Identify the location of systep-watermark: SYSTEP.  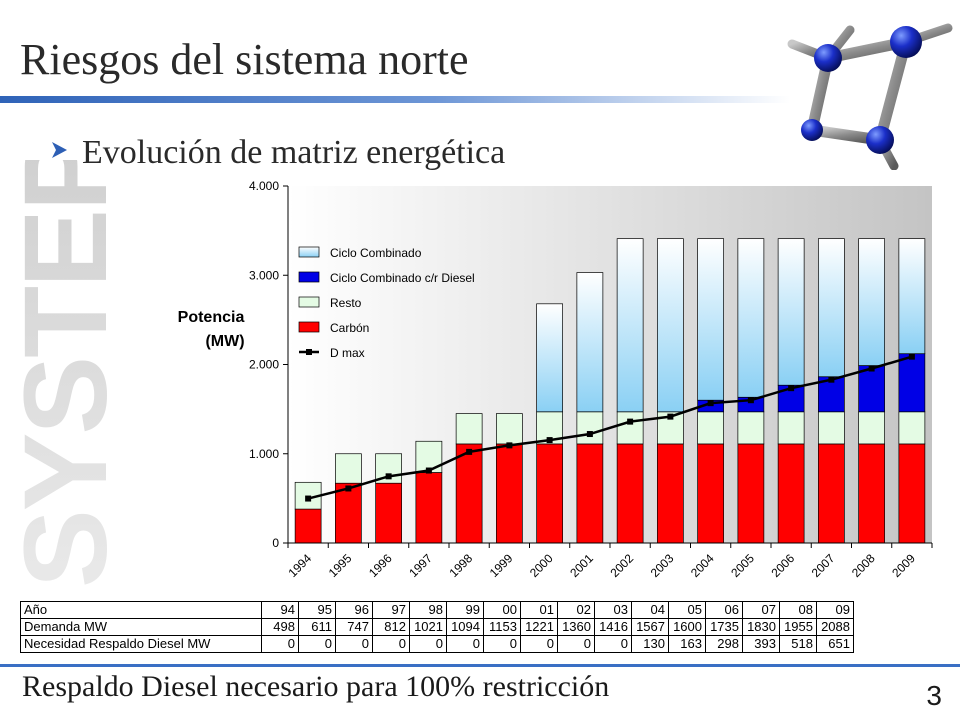
(62, 374).